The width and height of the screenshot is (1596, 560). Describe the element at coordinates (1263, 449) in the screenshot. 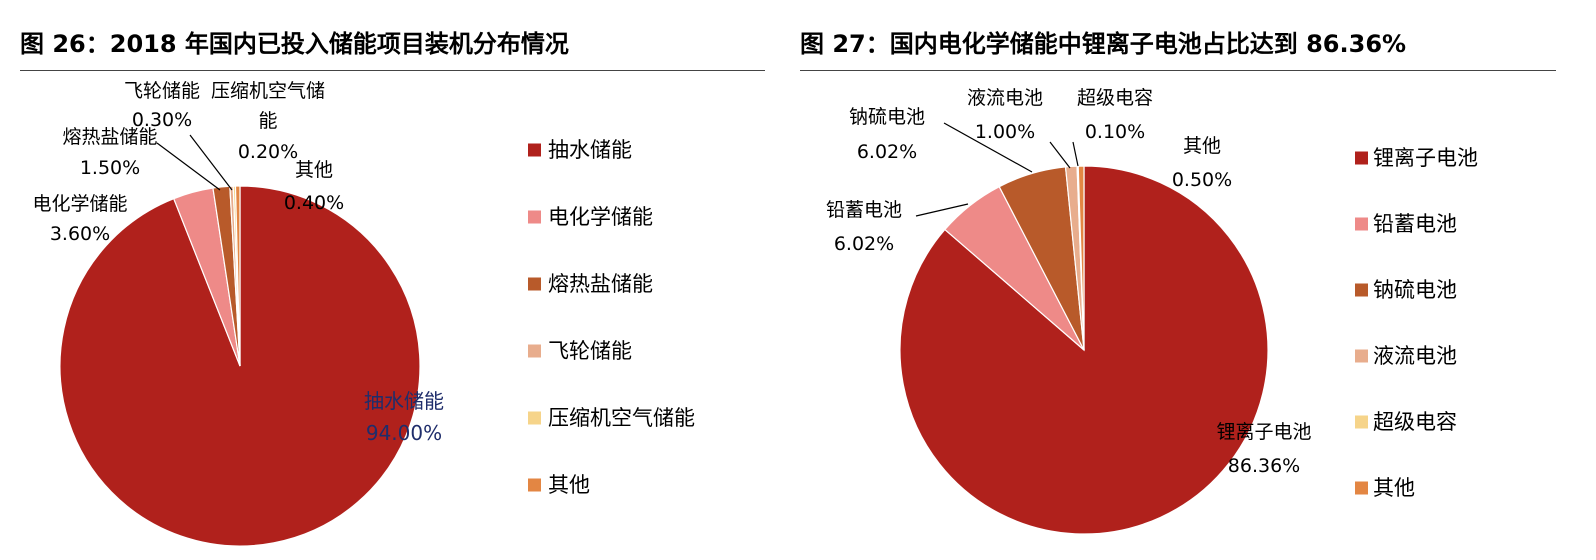

I see `pie-label-1: 锂离子电池 86.36%` at that location.